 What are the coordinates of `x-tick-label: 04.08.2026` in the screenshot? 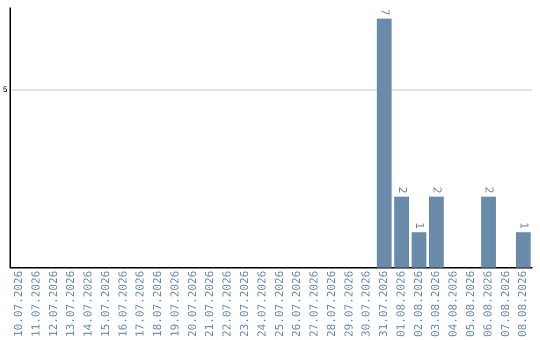 It's located at (453, 304).